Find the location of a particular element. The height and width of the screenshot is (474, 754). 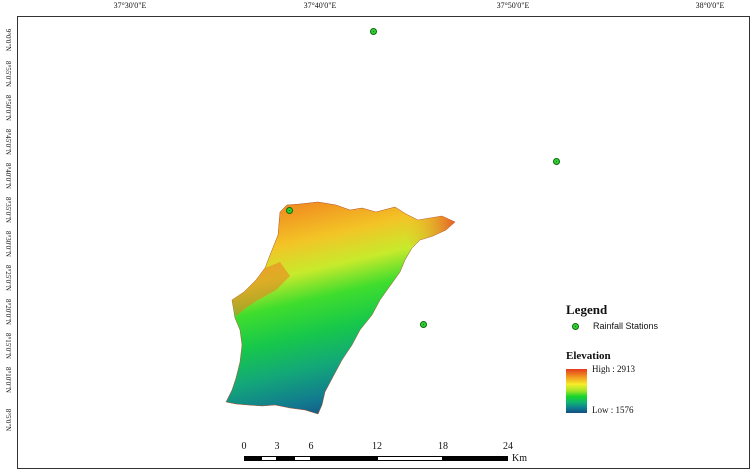

rainfall-station-symbol is located at coordinates (575, 326).